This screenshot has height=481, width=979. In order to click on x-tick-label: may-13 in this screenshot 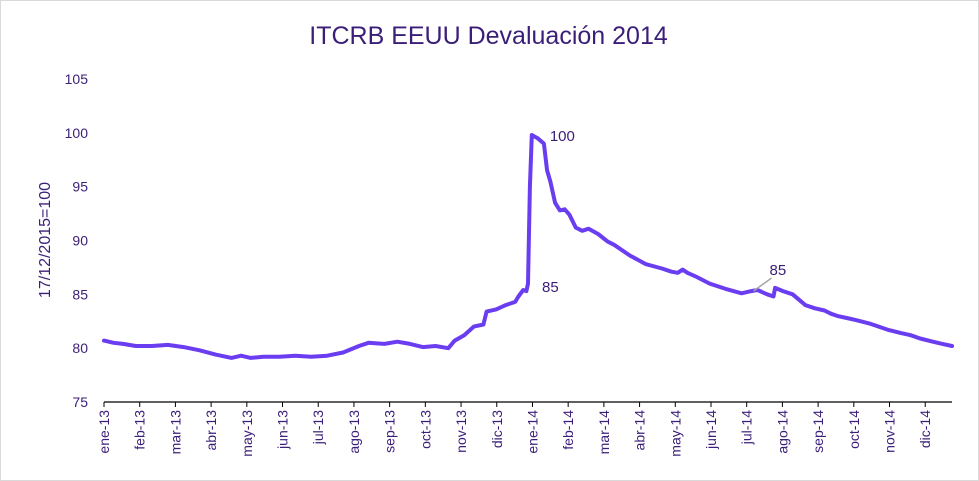, I will do `click(247, 433)`.